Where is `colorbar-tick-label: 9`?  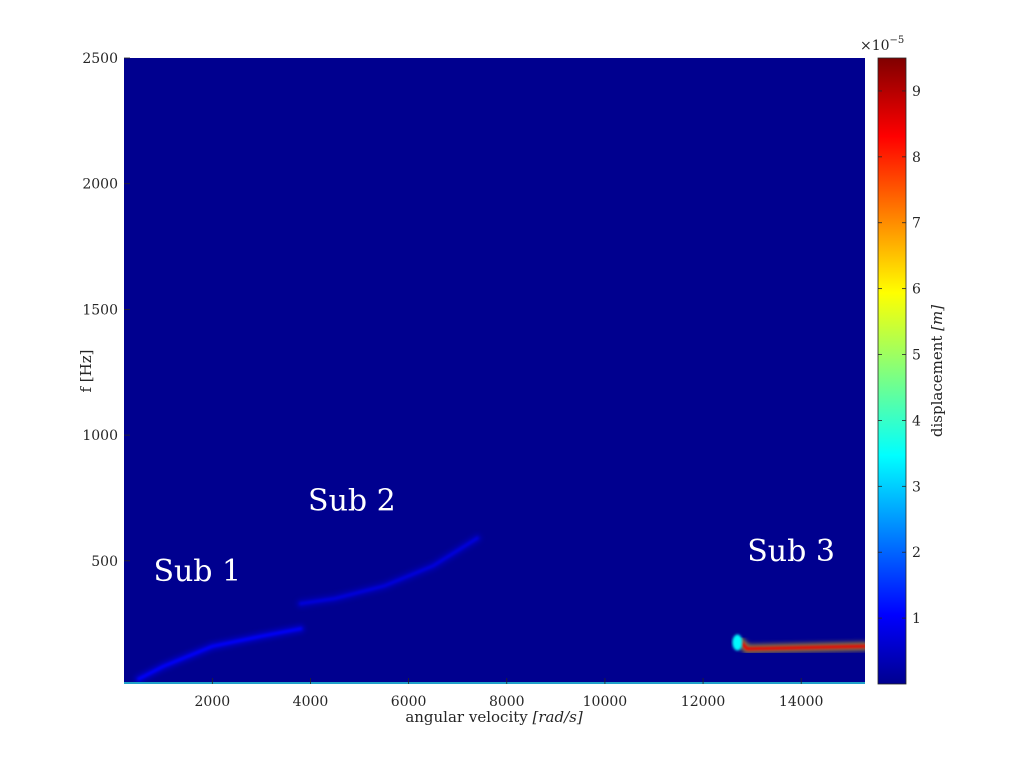 colorbar-tick-label: 9 is located at coordinates (916, 92).